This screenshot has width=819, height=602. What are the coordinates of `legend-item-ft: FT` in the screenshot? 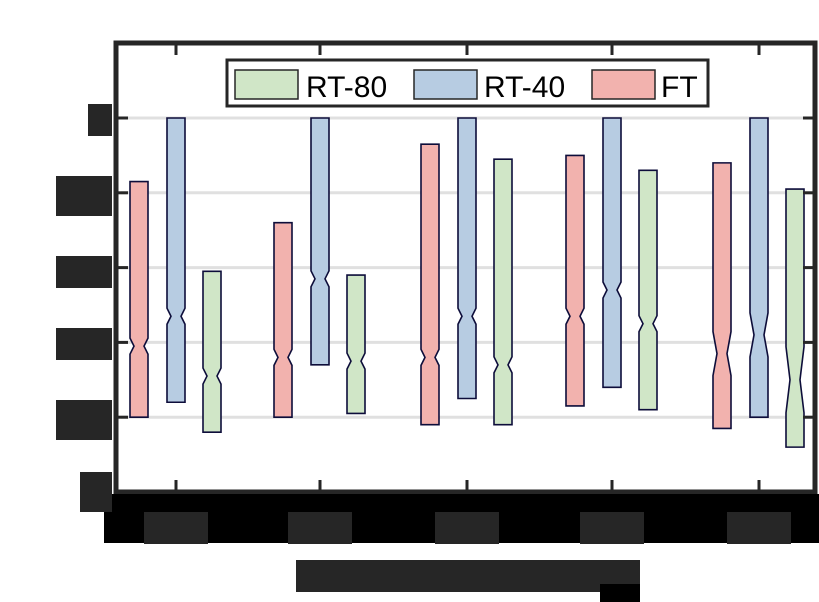 It's located at (644, 86).